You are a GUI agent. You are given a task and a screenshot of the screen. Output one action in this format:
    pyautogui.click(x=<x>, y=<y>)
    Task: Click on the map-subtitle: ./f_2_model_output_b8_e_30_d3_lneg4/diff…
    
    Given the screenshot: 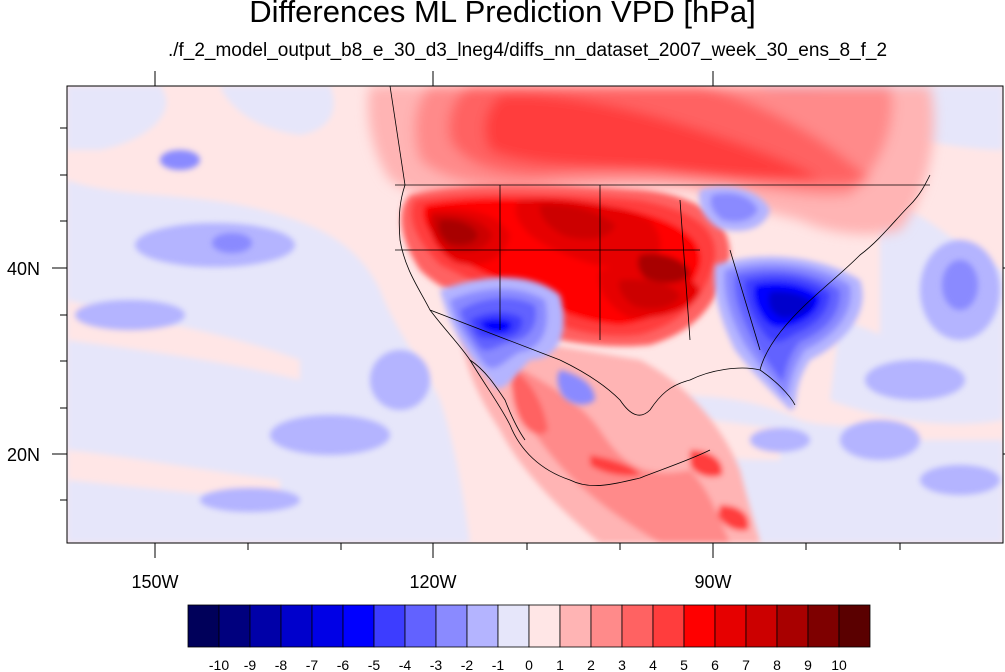 What is the action you would take?
    pyautogui.click(x=527, y=50)
    